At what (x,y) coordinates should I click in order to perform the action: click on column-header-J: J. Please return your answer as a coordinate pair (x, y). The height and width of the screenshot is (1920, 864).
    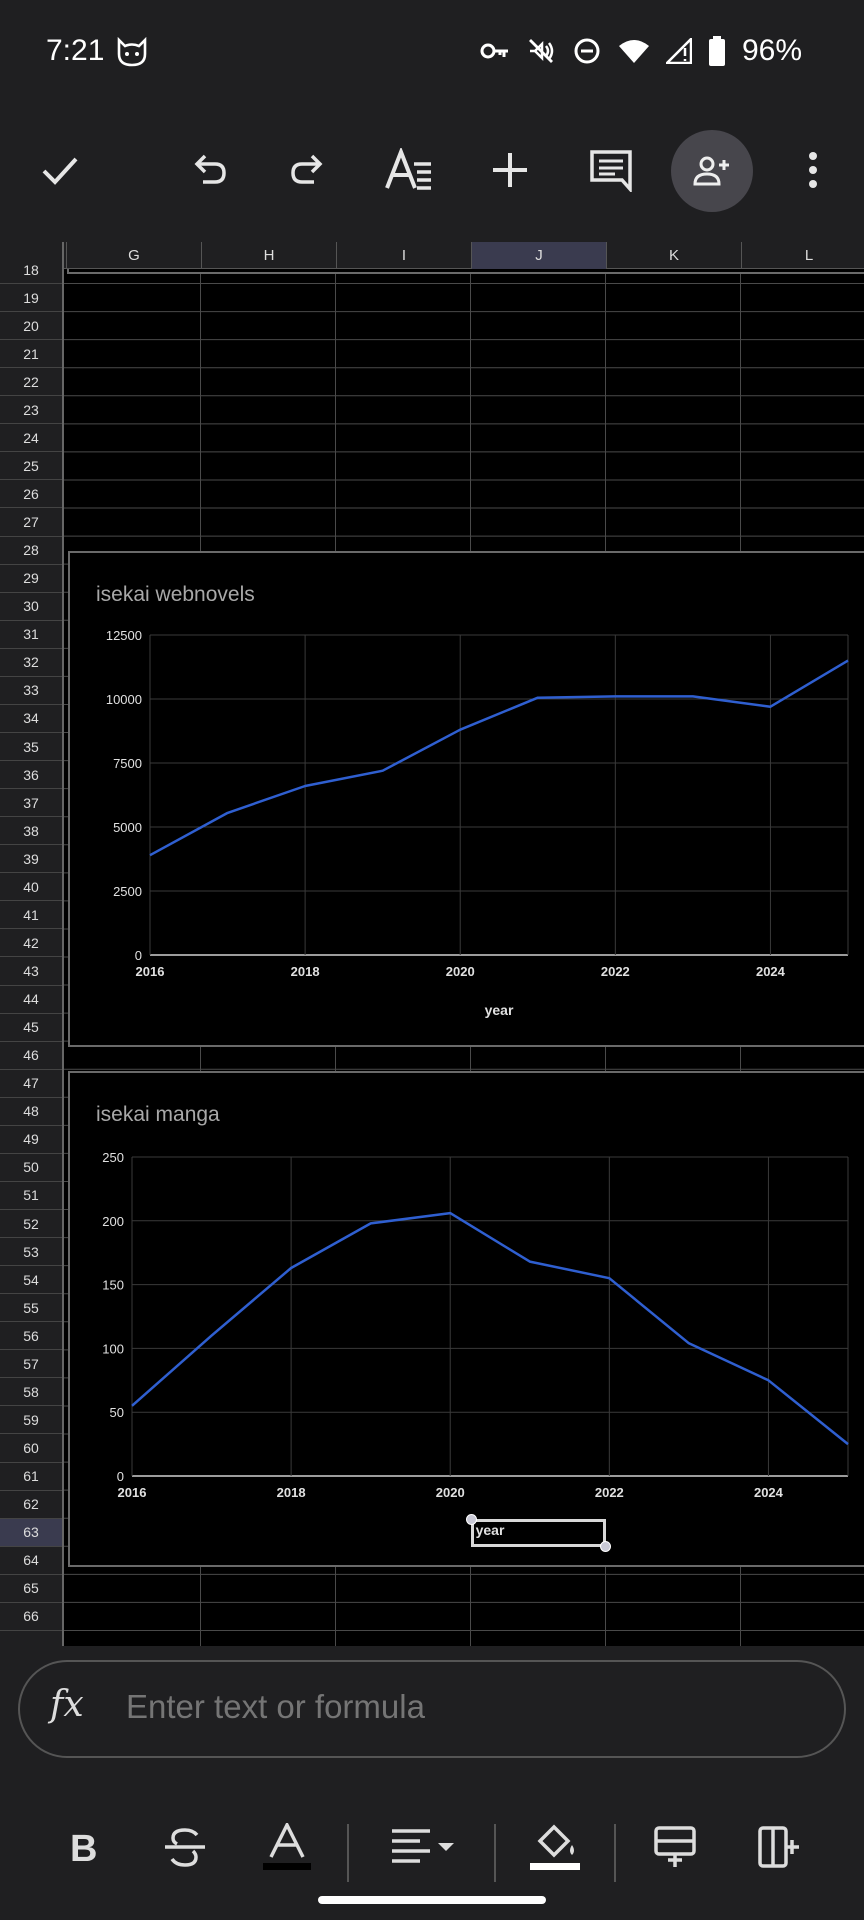
    Looking at the image, I should click on (538, 255).